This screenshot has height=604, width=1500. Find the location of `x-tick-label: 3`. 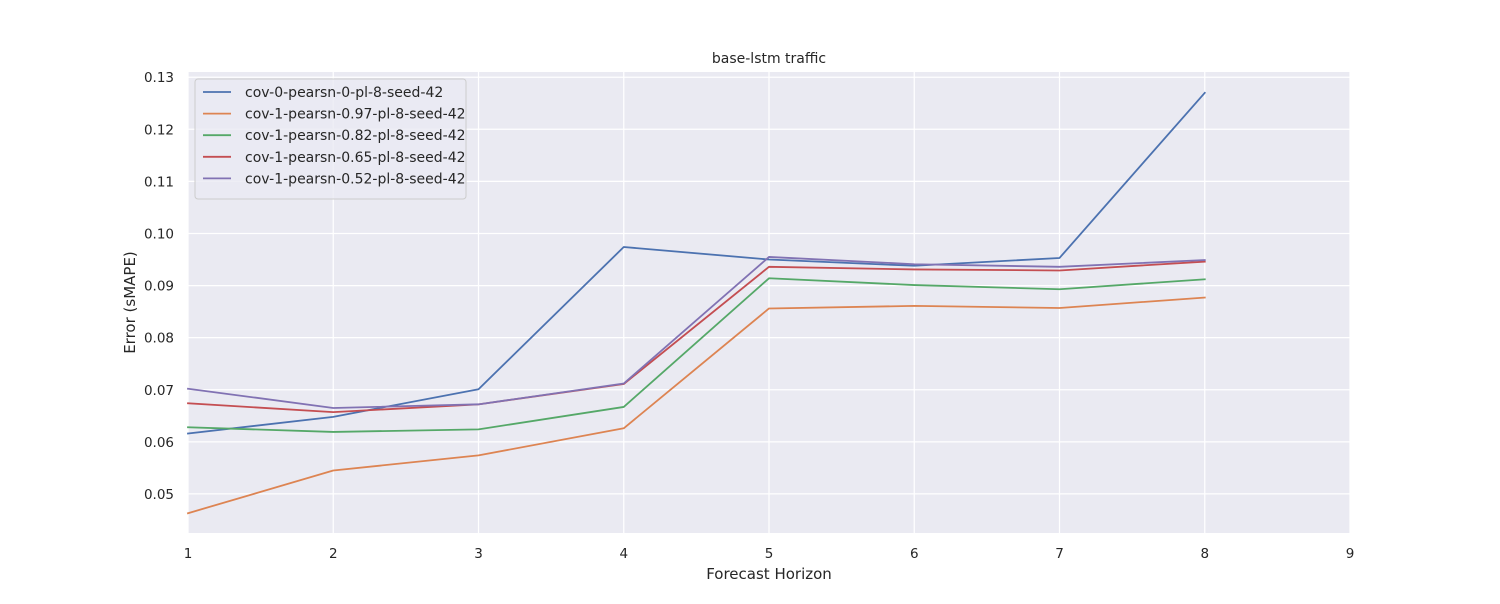

x-tick-label: 3 is located at coordinates (478, 554).